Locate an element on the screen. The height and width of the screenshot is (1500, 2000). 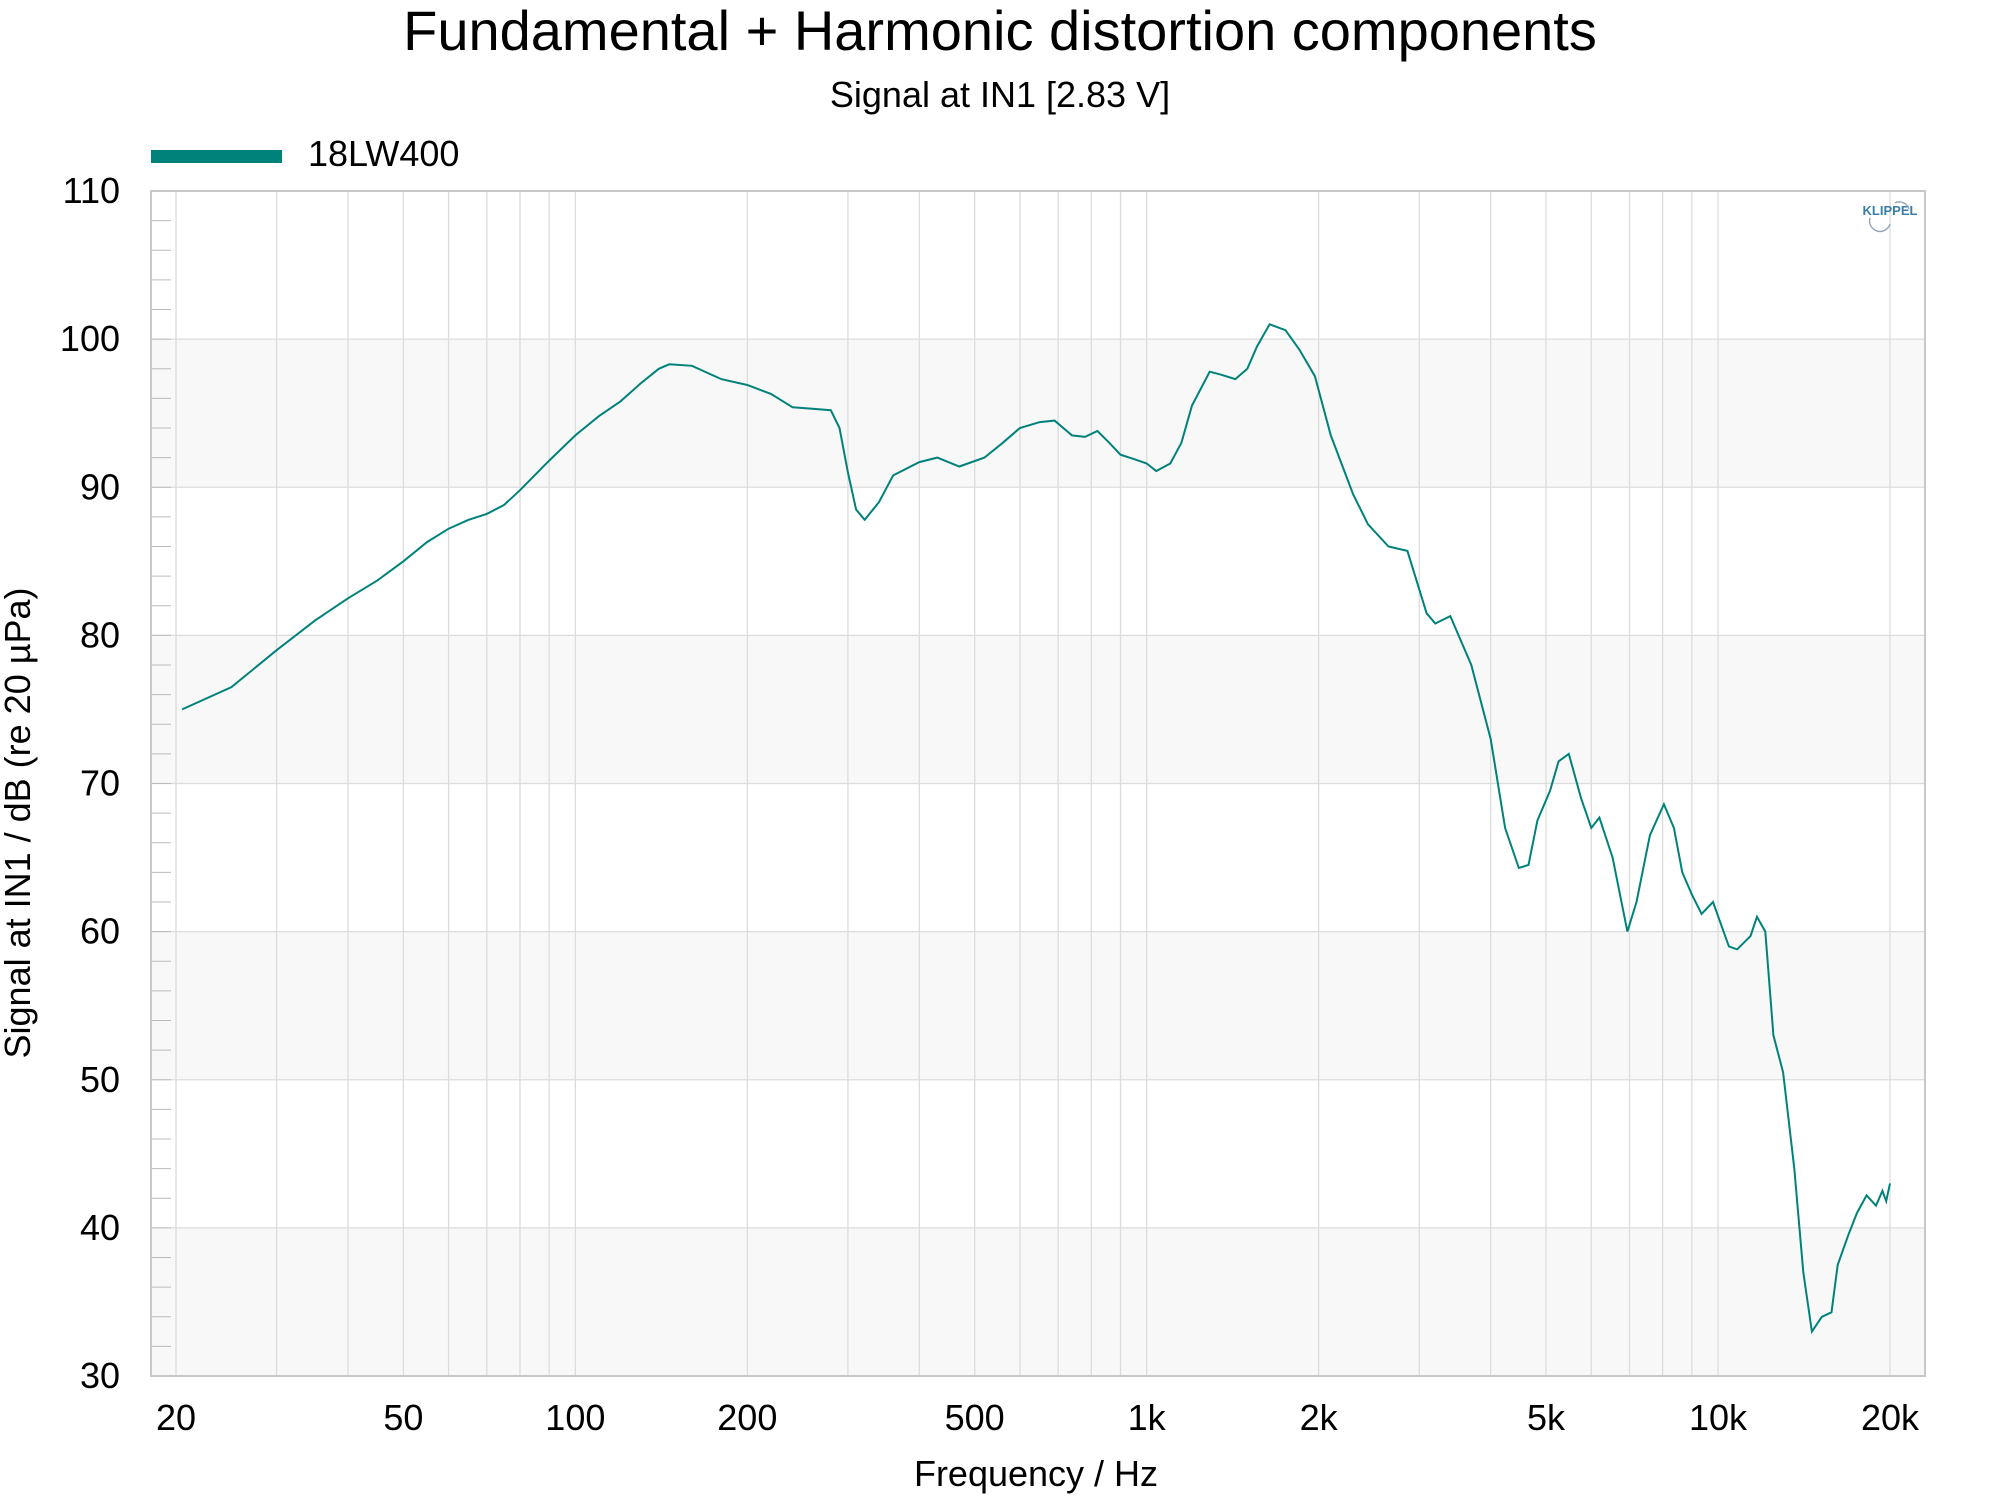
y-tick-label: 100 is located at coordinates (90, 338).